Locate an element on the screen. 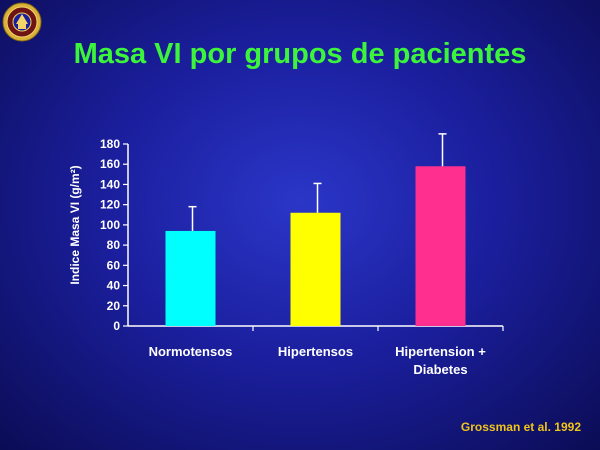 The image size is (600, 450). y-tick-label: 0 is located at coordinates (116, 326).